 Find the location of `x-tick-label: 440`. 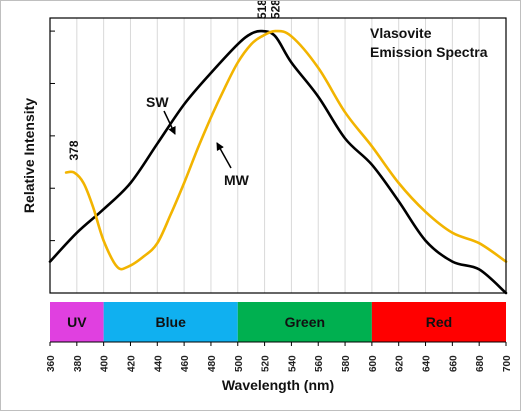

x-tick-label: 440 is located at coordinates (158, 363).